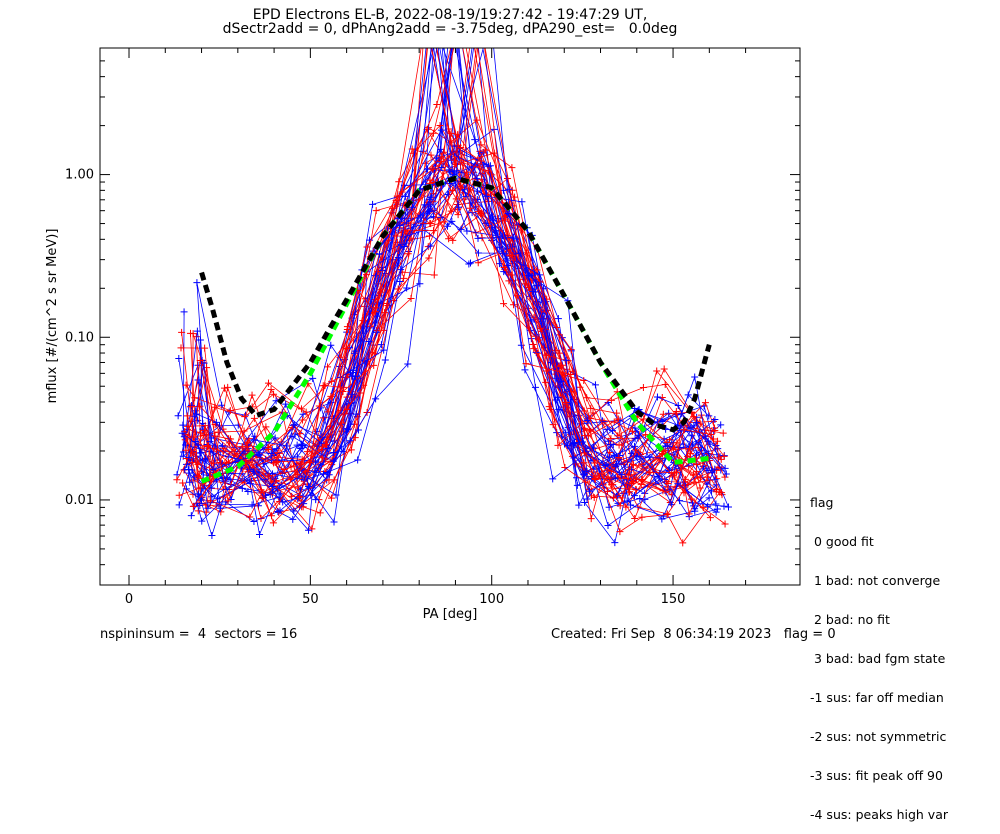  Describe the element at coordinates (850, 619) in the screenshot. I see `legend-item: 2 bad: no fit` at that location.